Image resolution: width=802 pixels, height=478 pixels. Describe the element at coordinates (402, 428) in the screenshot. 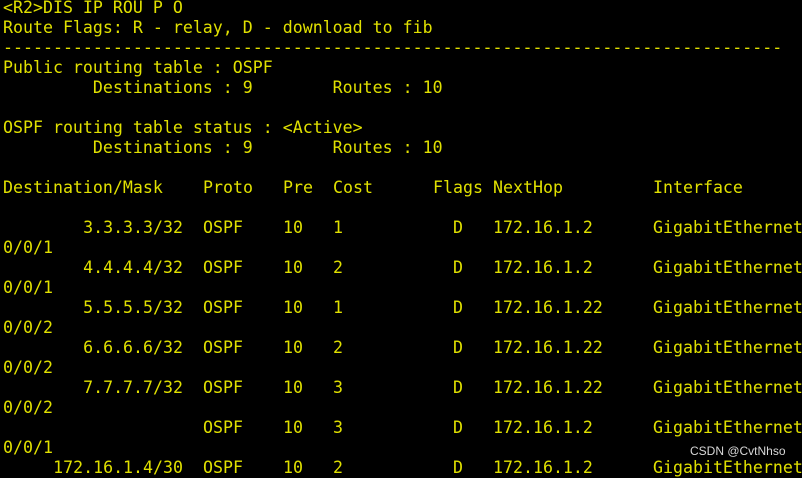

I see `table-row: OSPF 10 3 D 172.16.1.2 GigabitEthernet` at that location.